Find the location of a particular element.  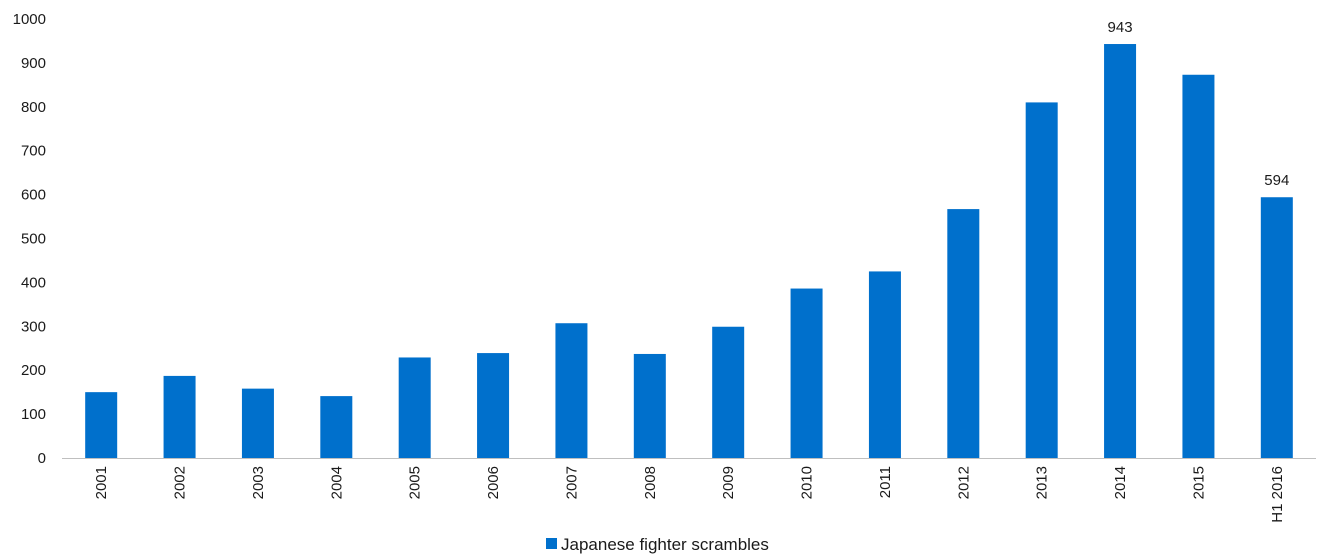

y-axis-ticks: 0 100 200 300 400 500 600 700 800 900 1000 is located at coordinates (29, 239).